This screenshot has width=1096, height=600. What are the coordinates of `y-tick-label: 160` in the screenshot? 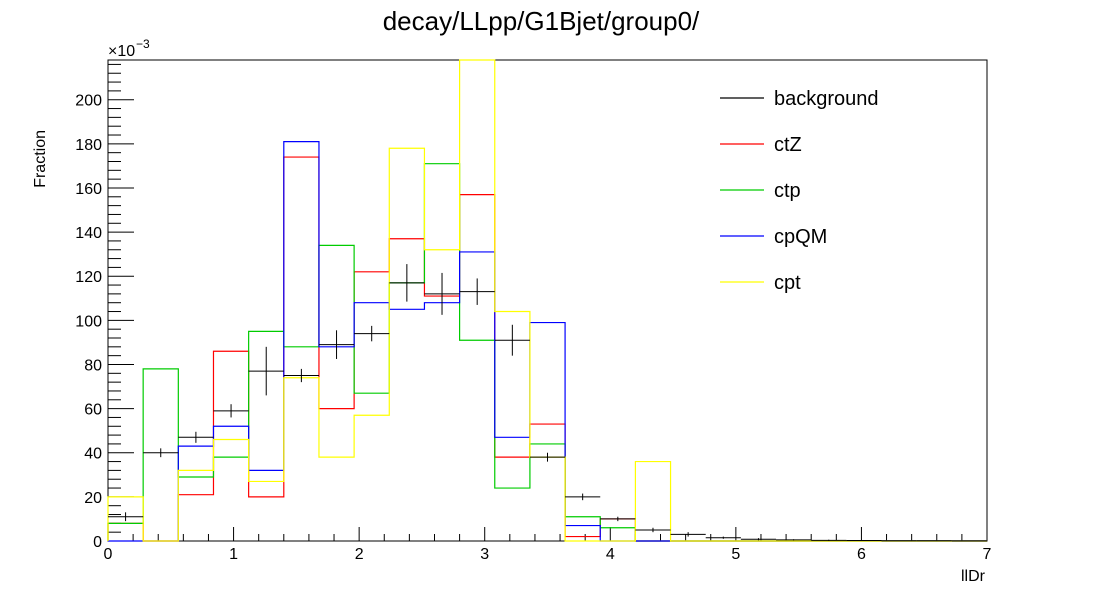 It's located at (88, 189).